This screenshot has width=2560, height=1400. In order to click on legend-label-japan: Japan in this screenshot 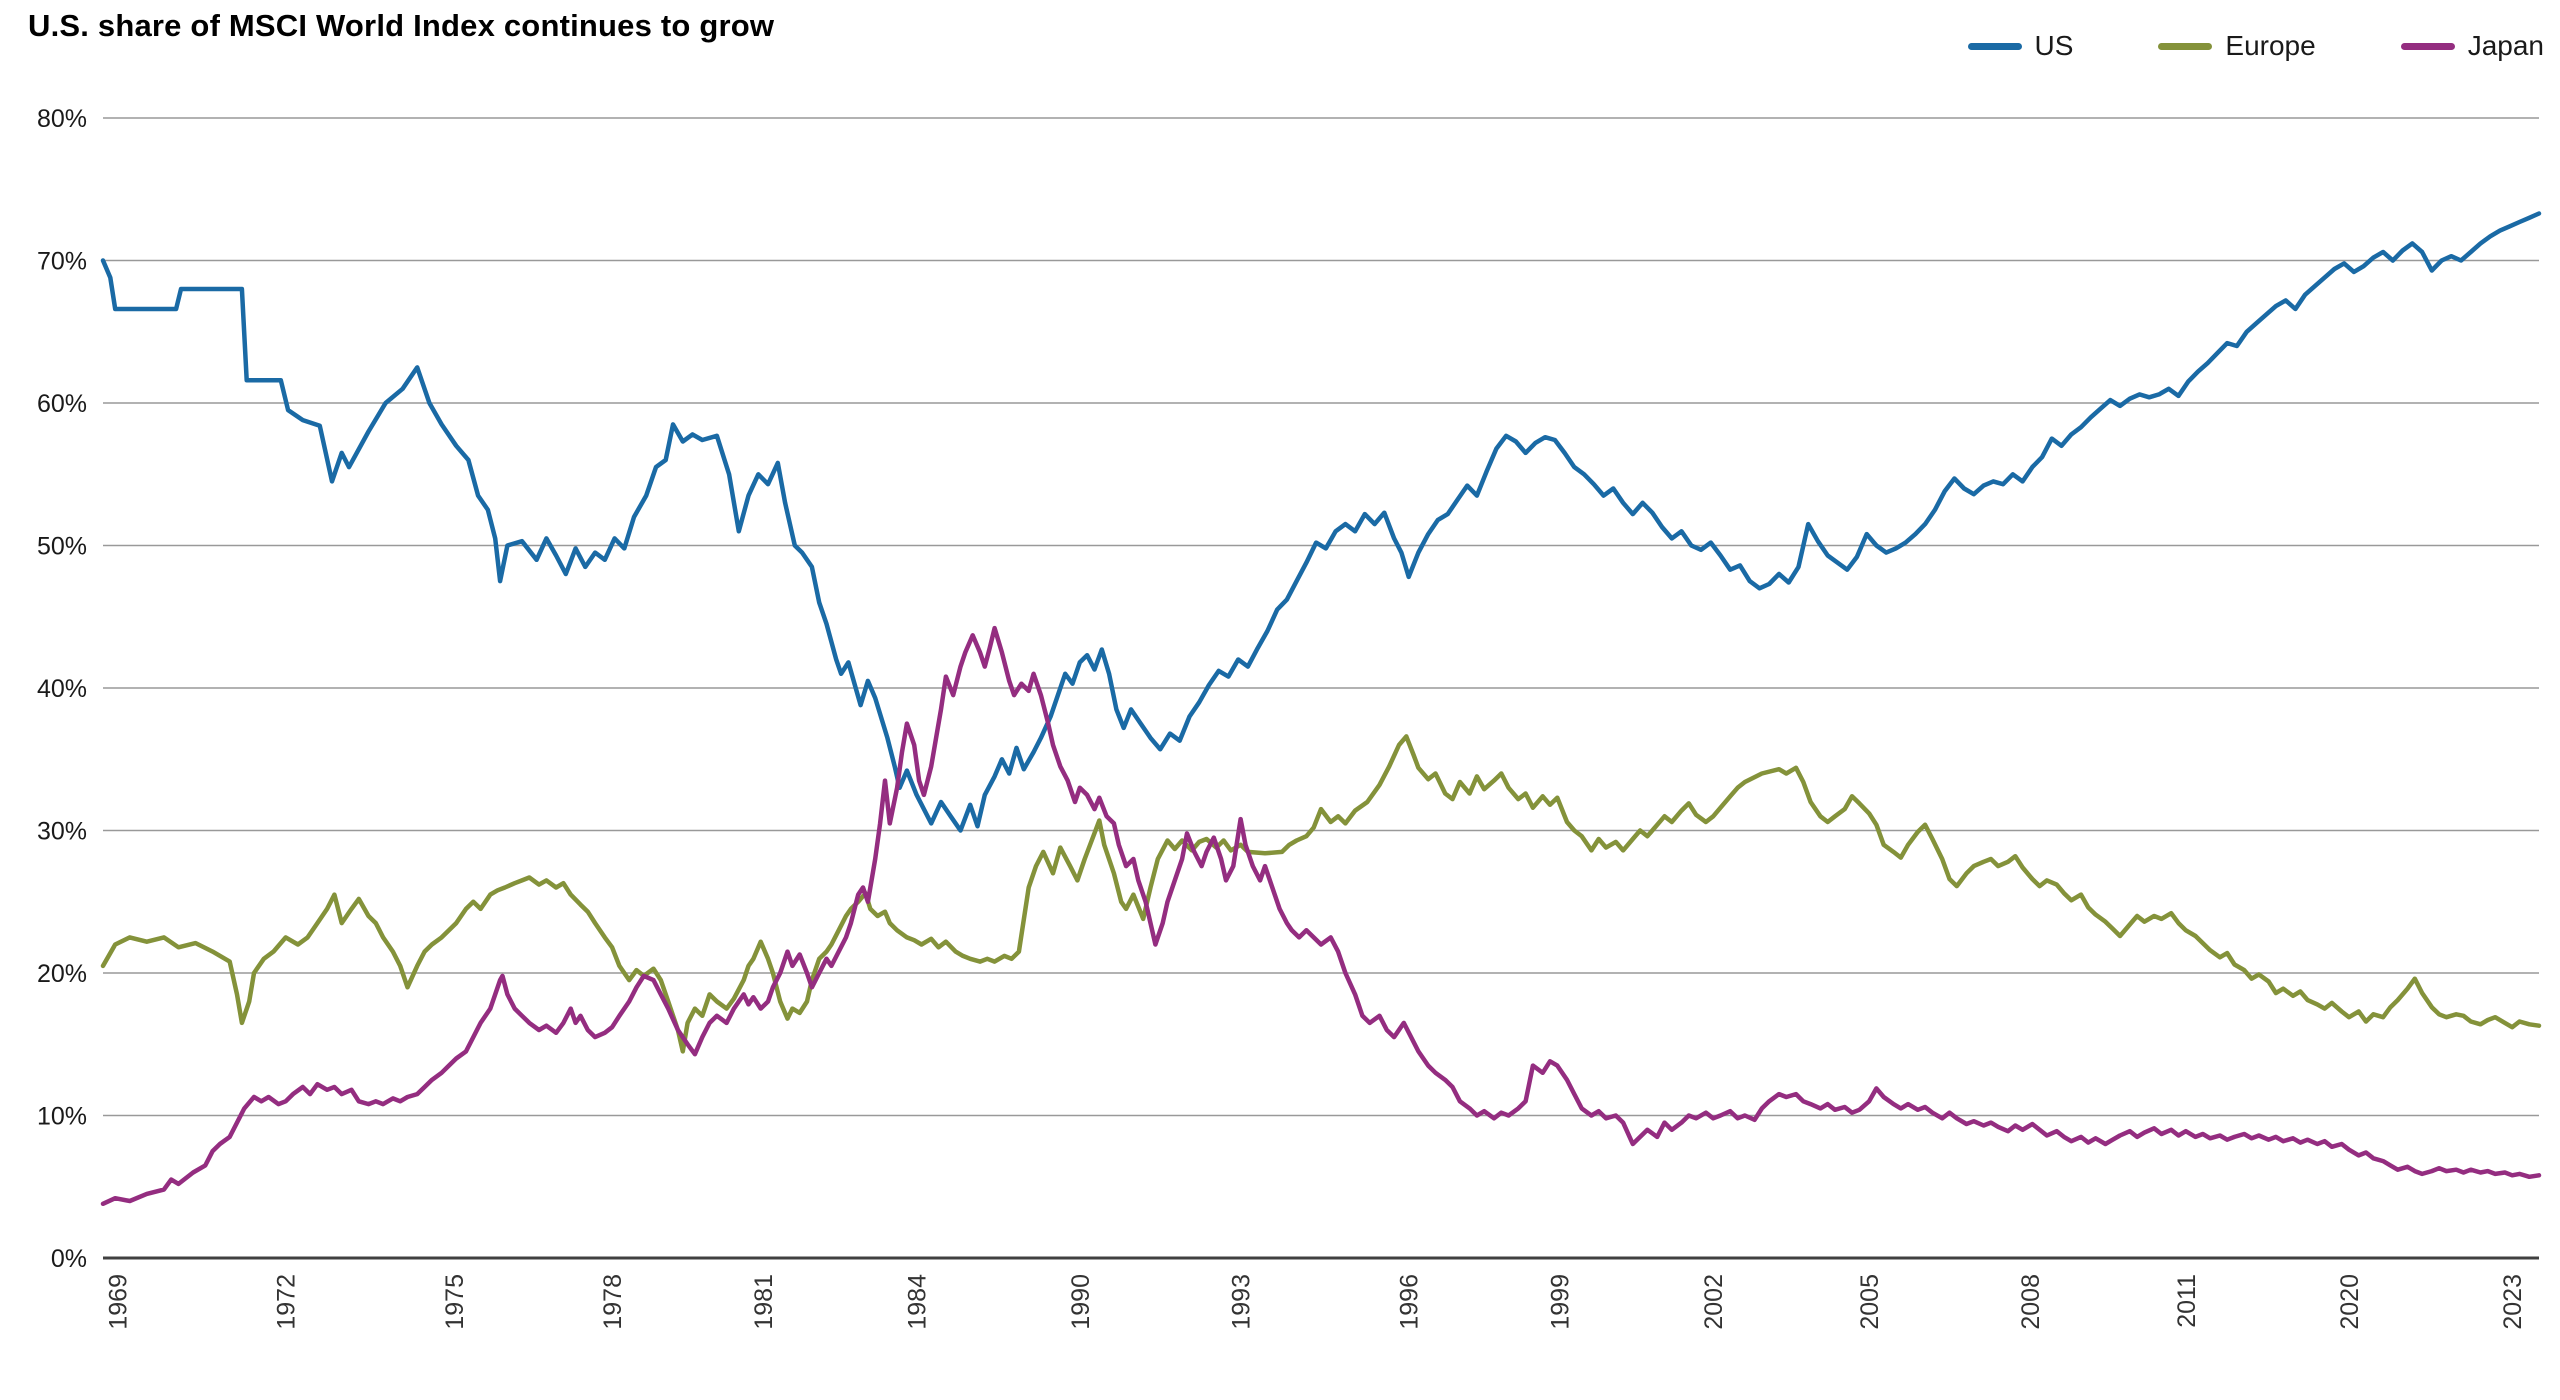, I will do `click(2505, 45)`.